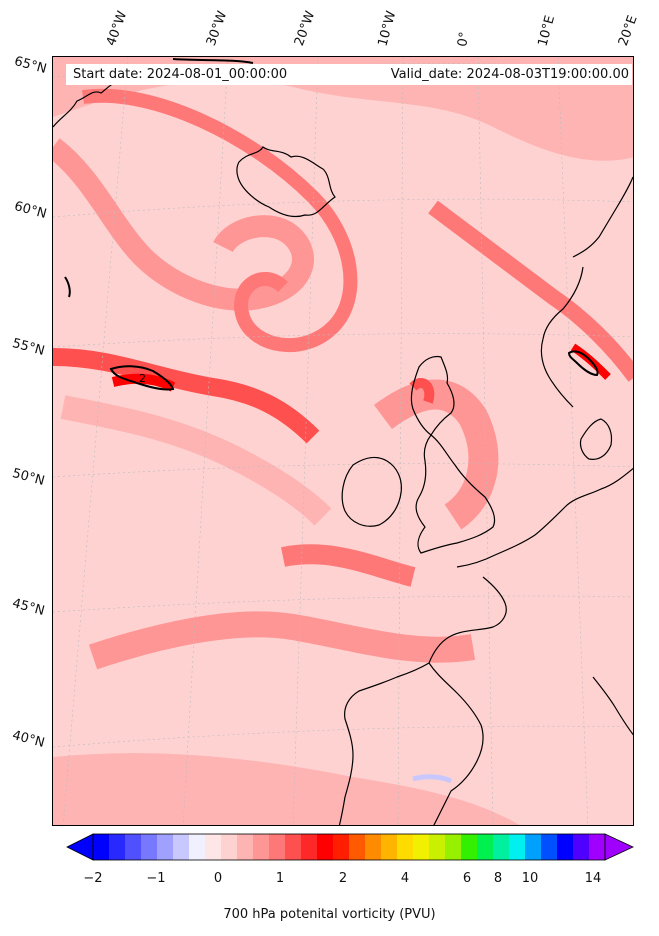 The image size is (659, 936). I want to click on colorbar-outline, so click(349, 847).